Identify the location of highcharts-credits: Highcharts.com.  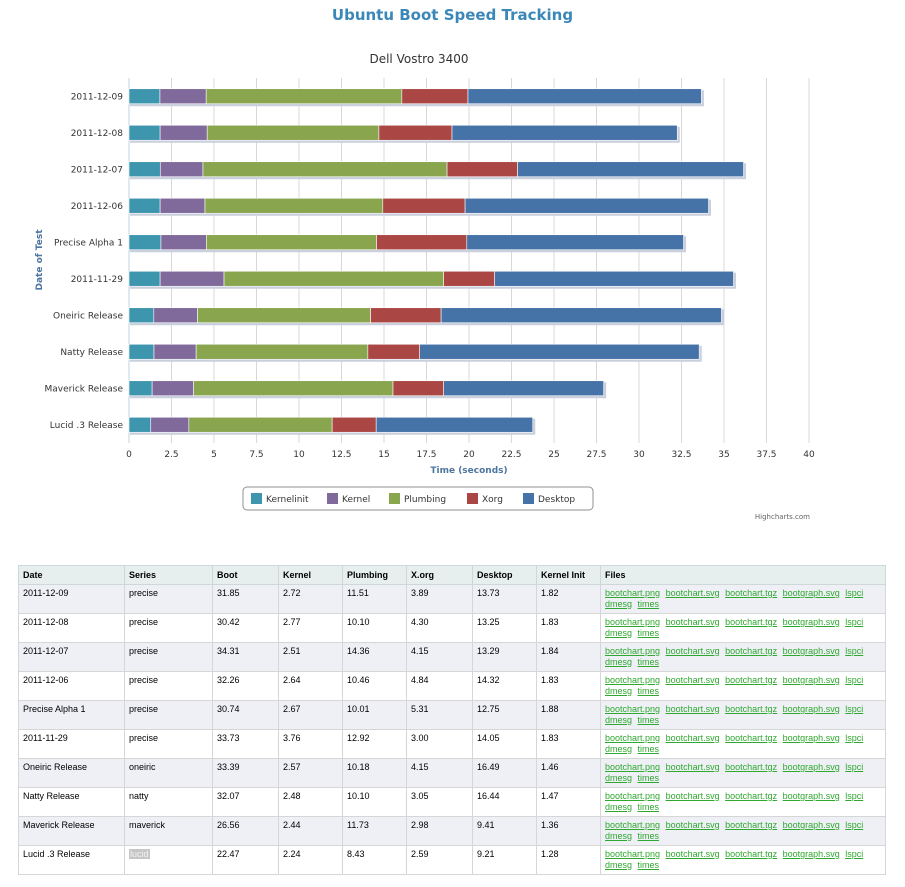
(782, 517).